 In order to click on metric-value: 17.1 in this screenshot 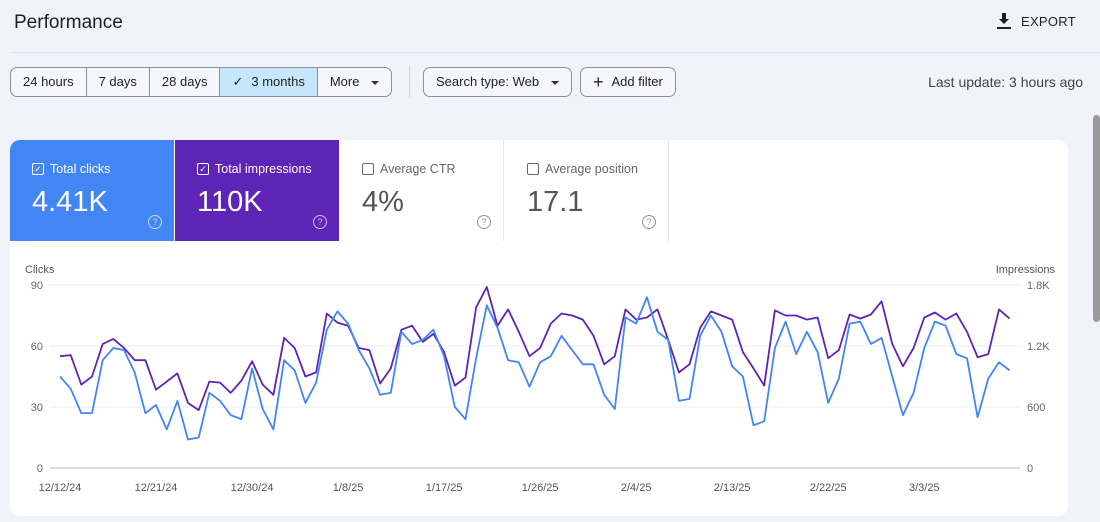, I will do `click(555, 202)`.